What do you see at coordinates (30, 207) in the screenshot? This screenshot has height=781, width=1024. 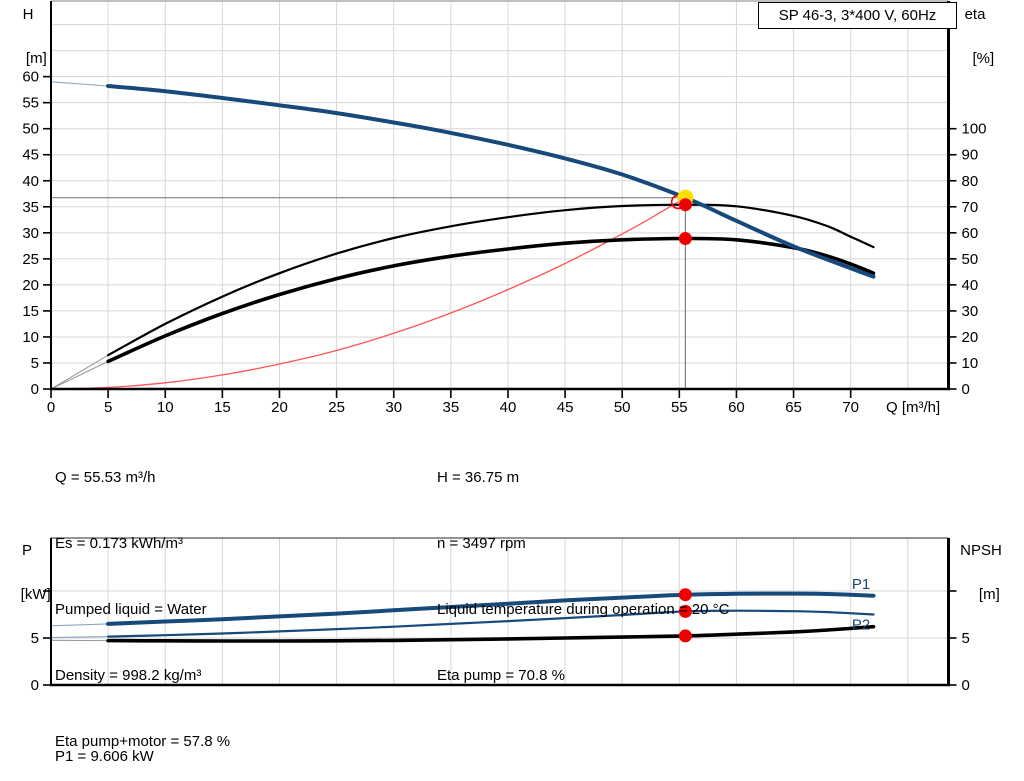 I see `y-left-tick-label: 35` at bounding box center [30, 207].